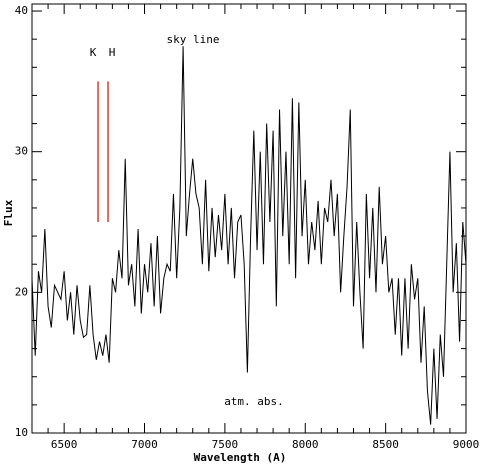 Image resolution: width=480 pixels, height=465 pixels. I want to click on y-axis-label: Flux, so click(8, 212).